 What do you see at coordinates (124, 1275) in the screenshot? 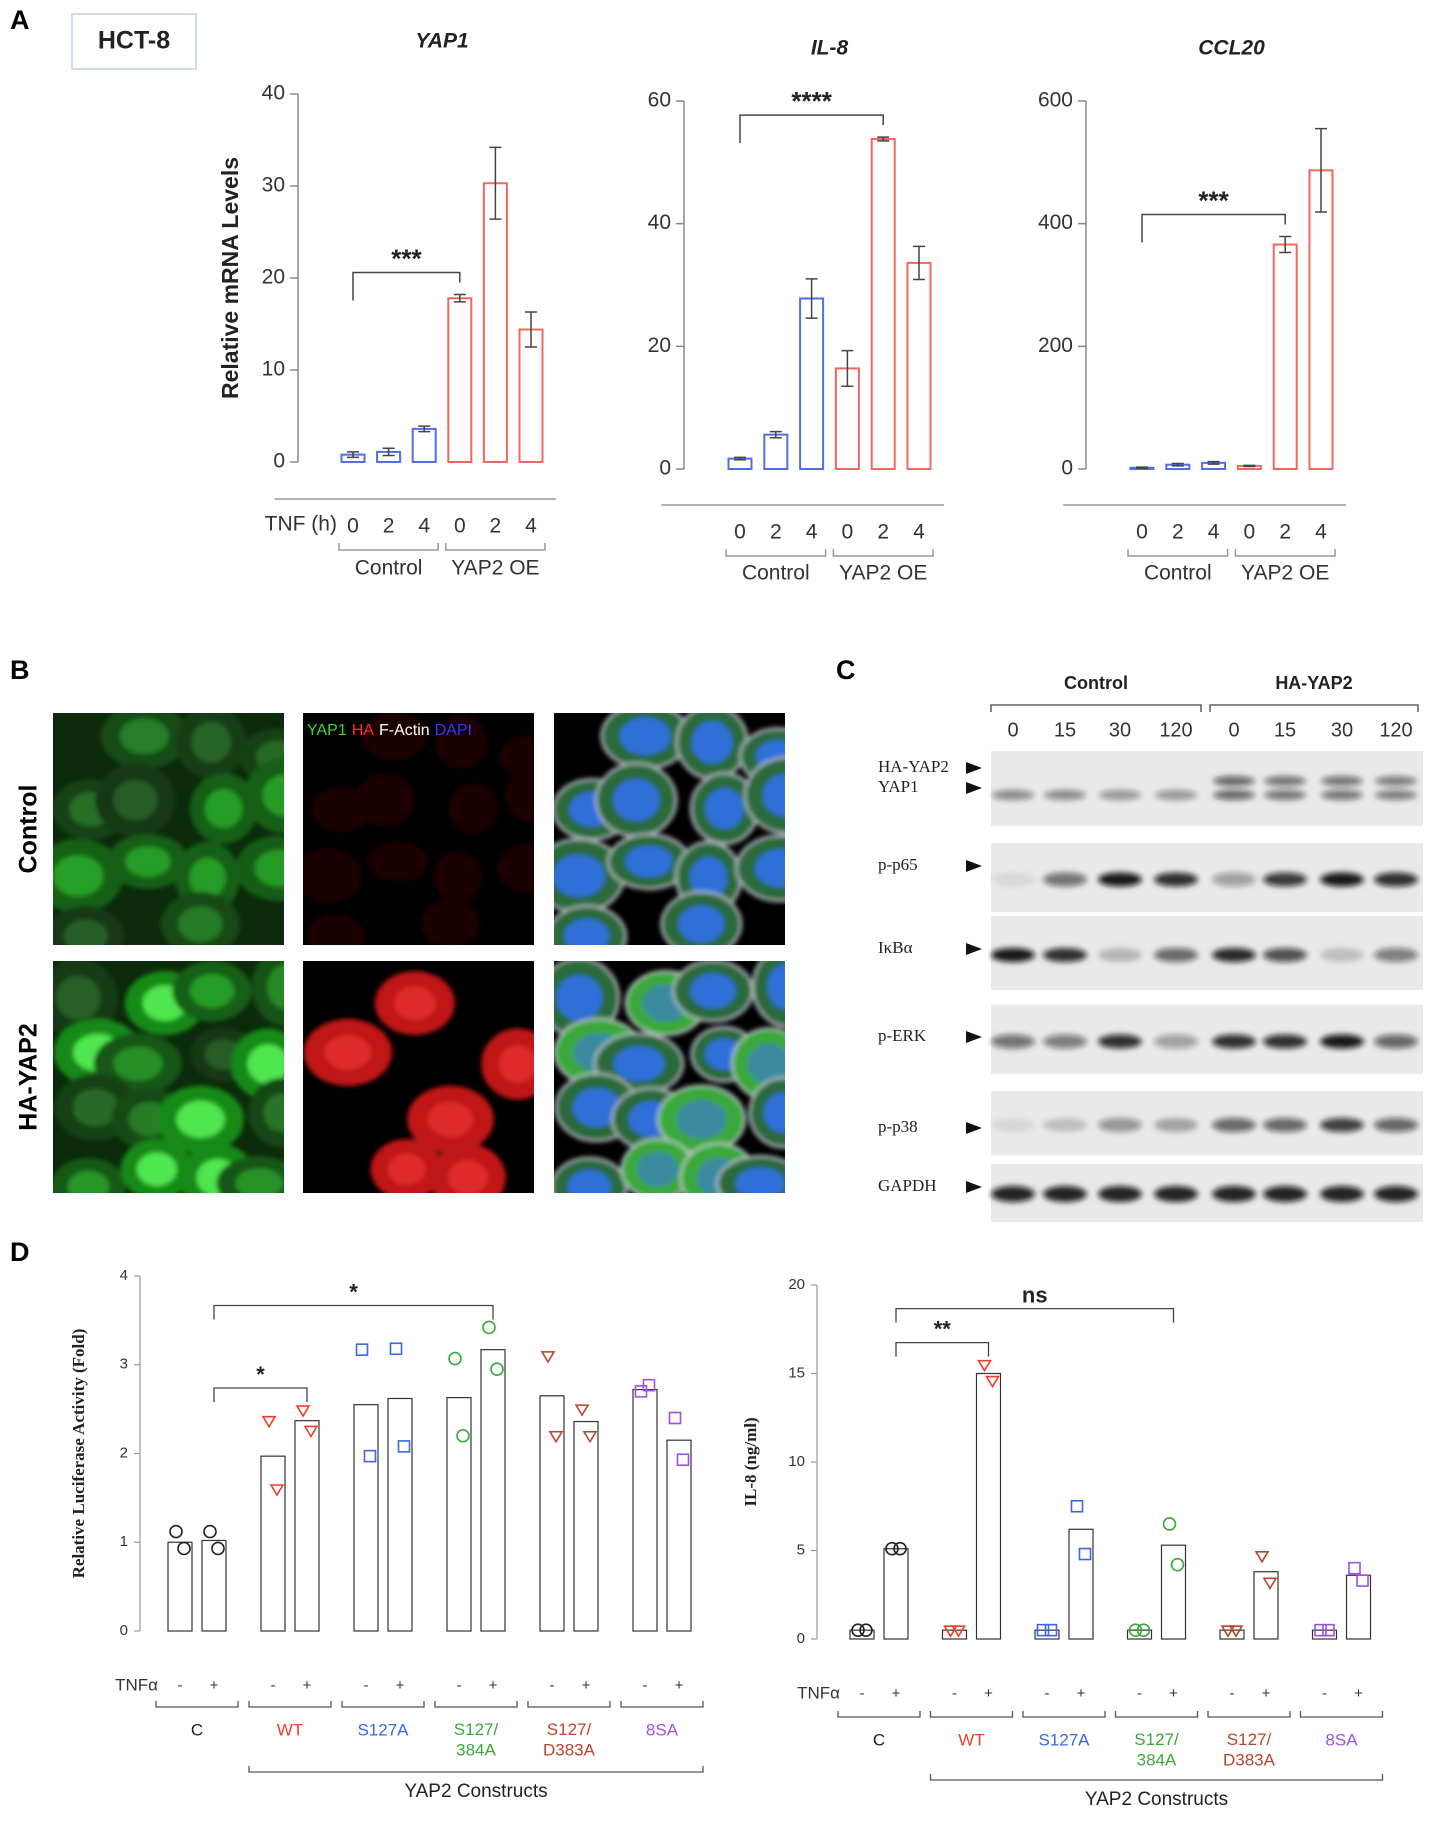
I see `y-tick-label: 4` at bounding box center [124, 1275].